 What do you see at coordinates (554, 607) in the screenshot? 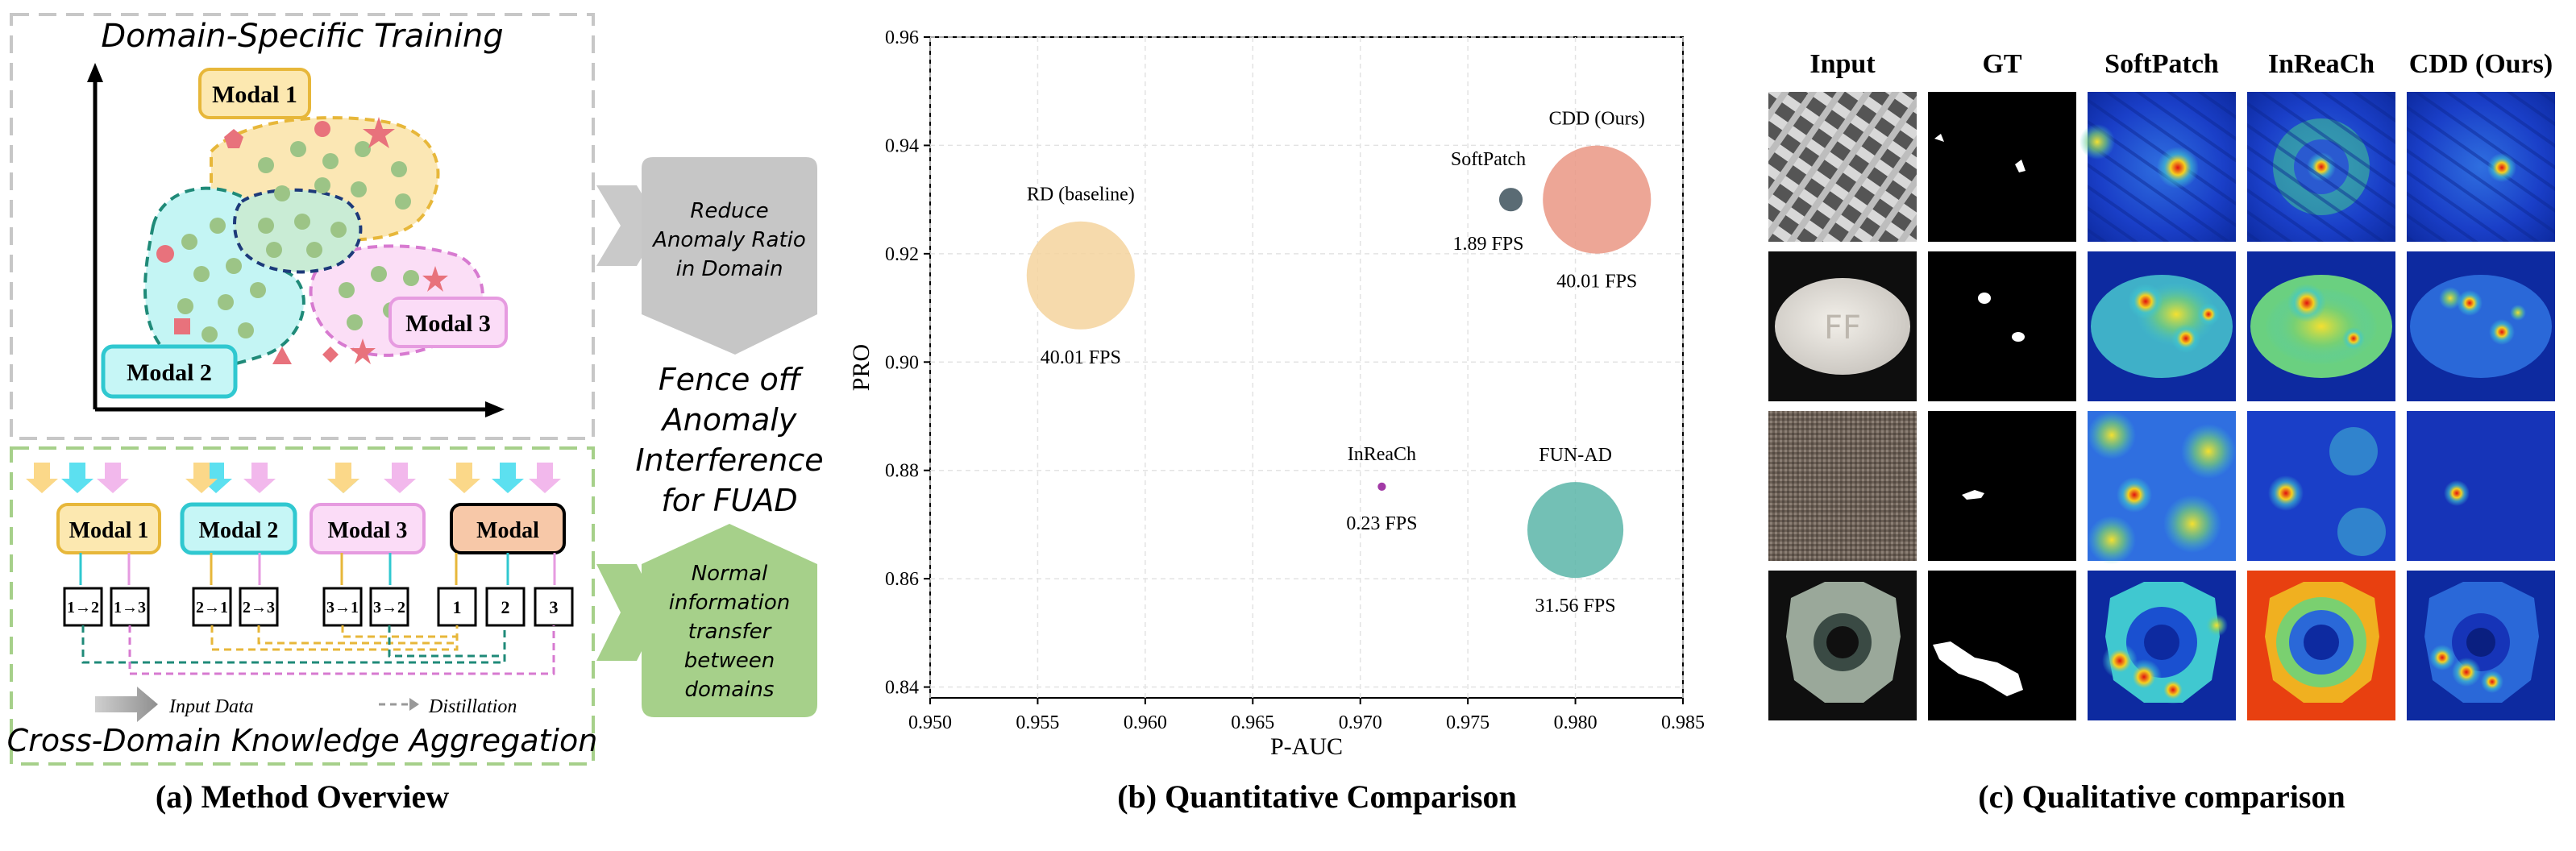
I see `kd-box-9: 3` at bounding box center [554, 607].